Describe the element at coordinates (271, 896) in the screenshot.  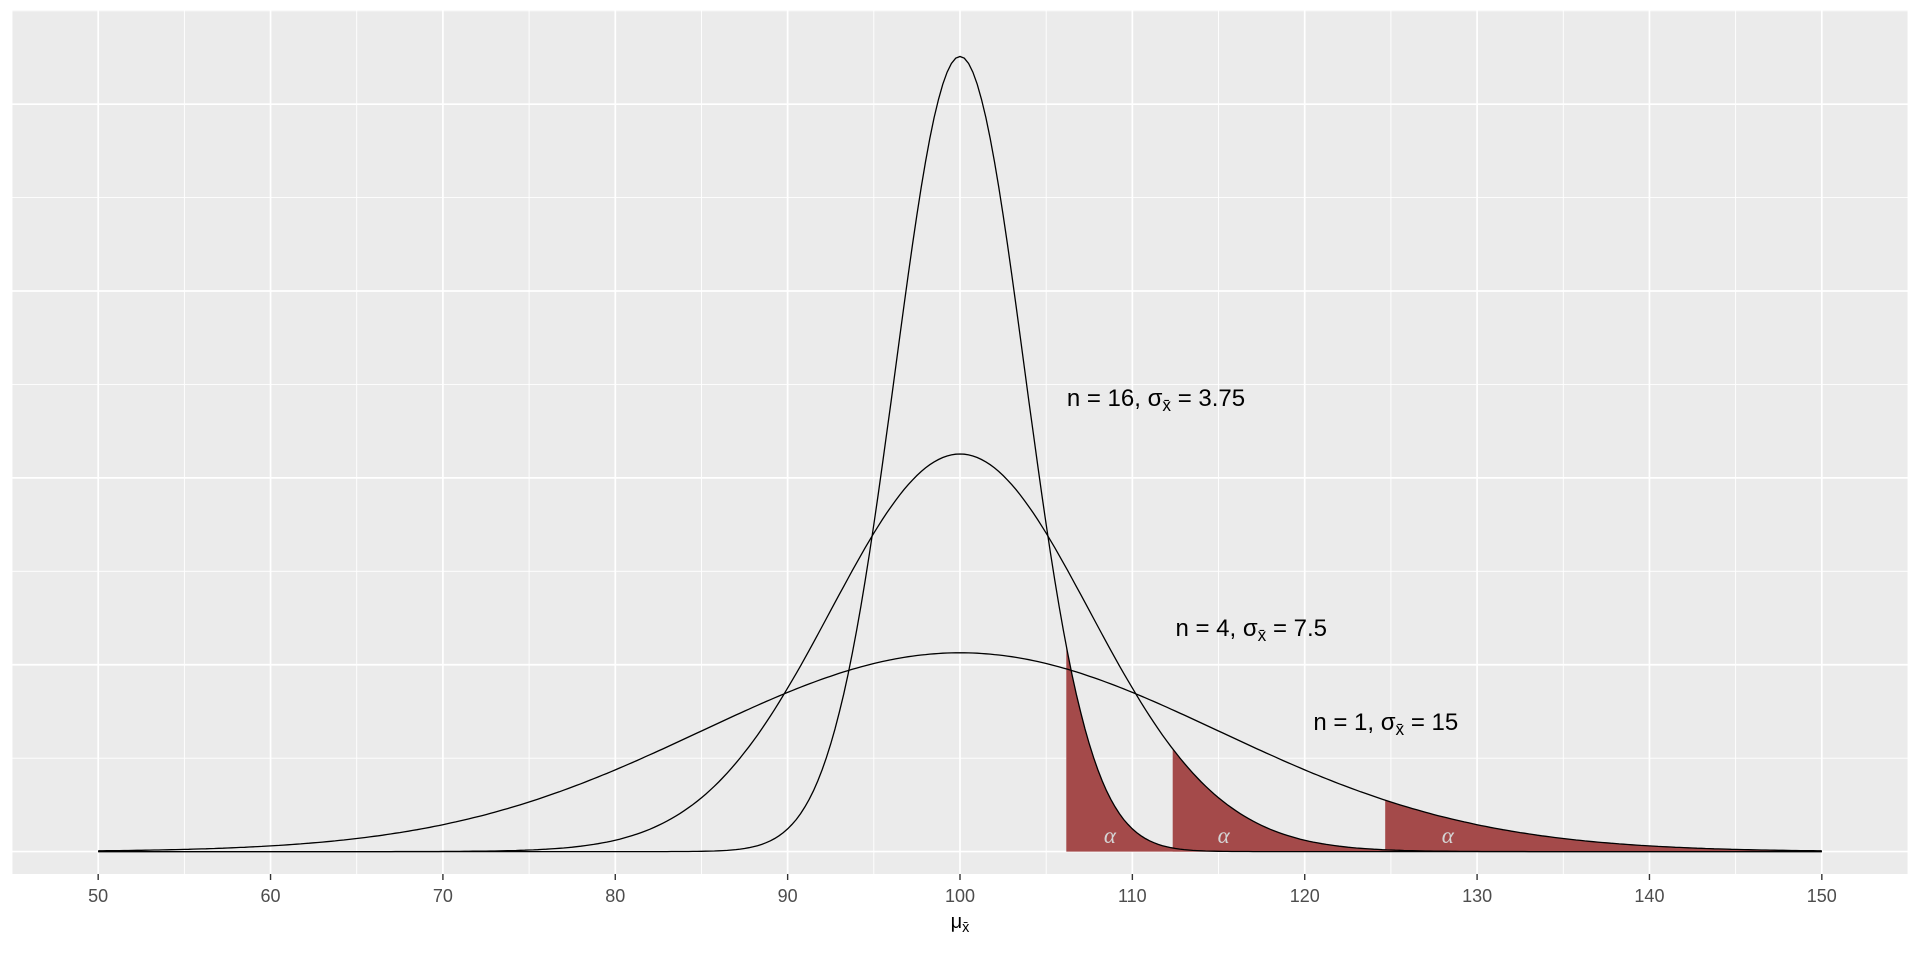
I see `x-tick-label: 60` at that location.